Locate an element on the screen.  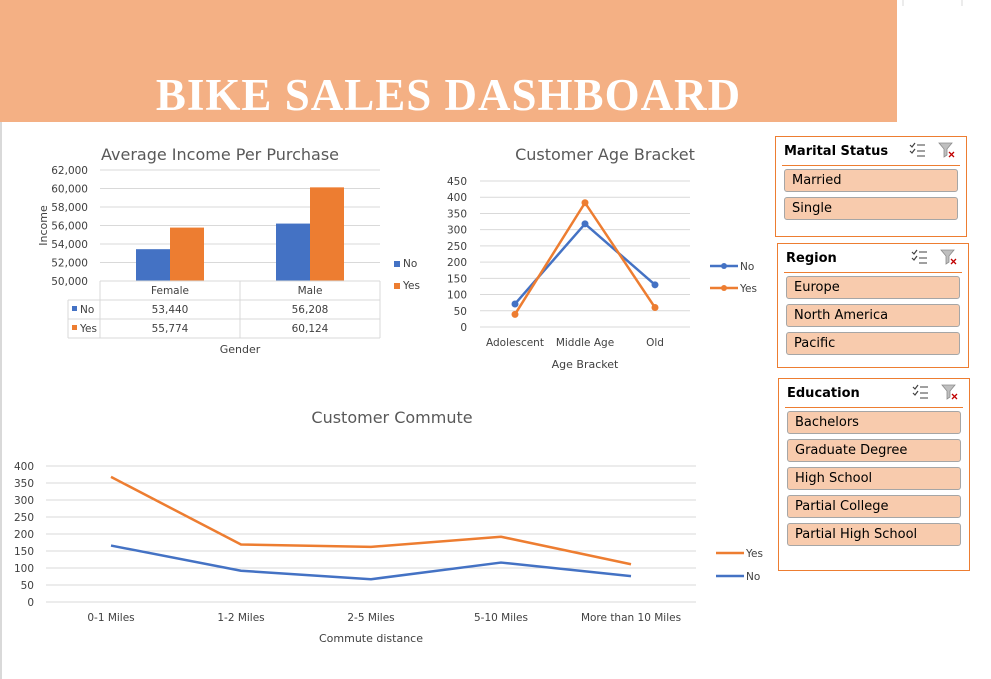
y-tick-label: 54,000 is located at coordinates (69, 245).